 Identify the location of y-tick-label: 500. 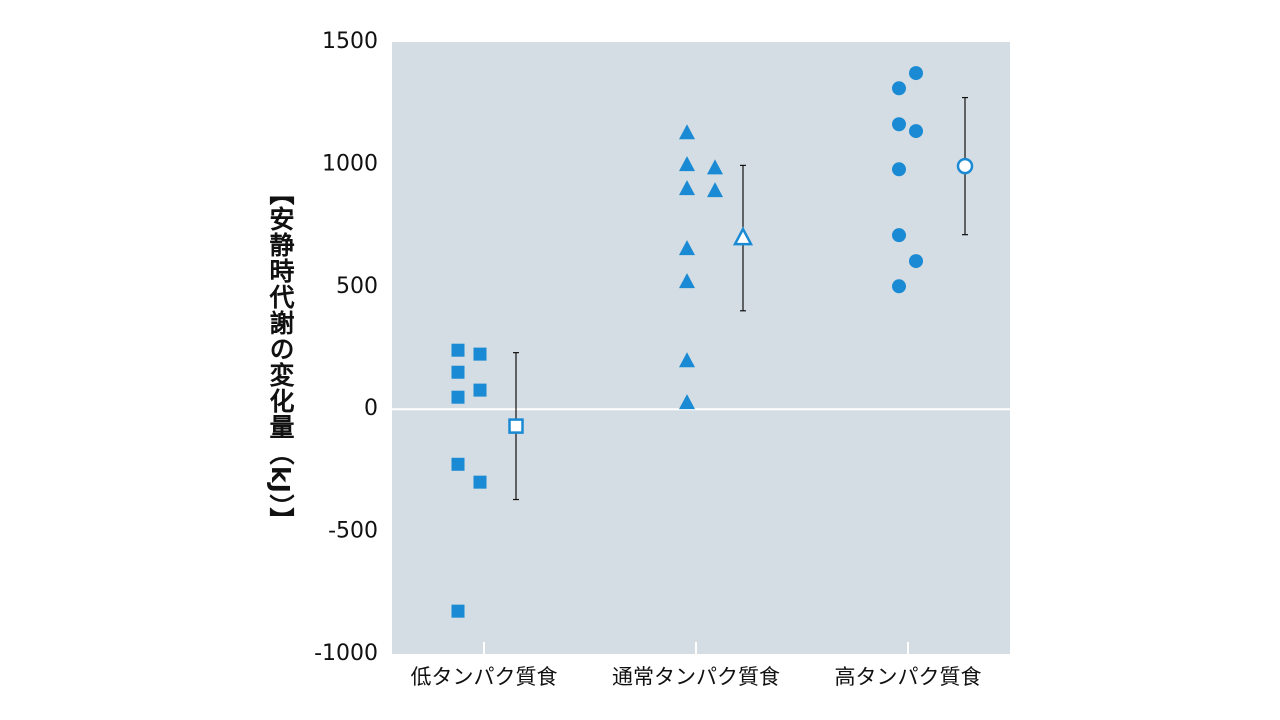
(357, 286).